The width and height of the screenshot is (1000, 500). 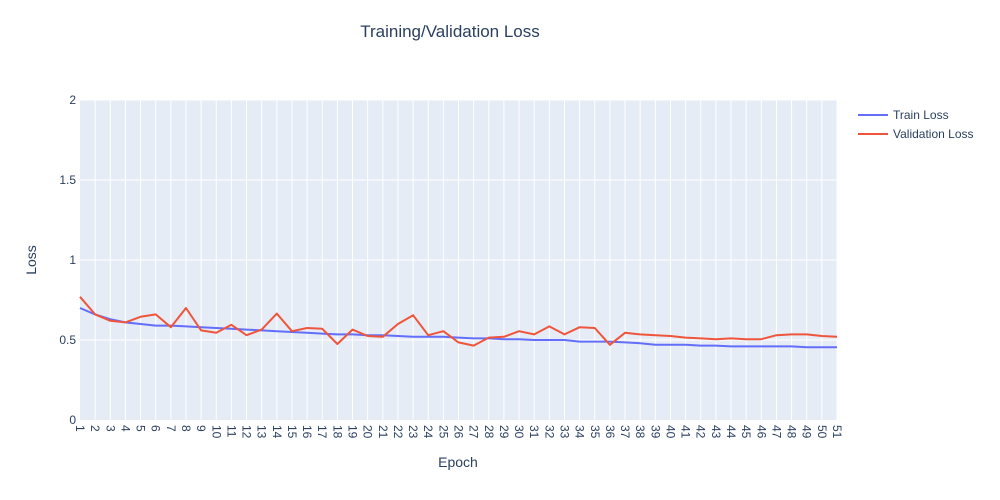 I want to click on x-tick-label: 42, so click(x=701, y=432).